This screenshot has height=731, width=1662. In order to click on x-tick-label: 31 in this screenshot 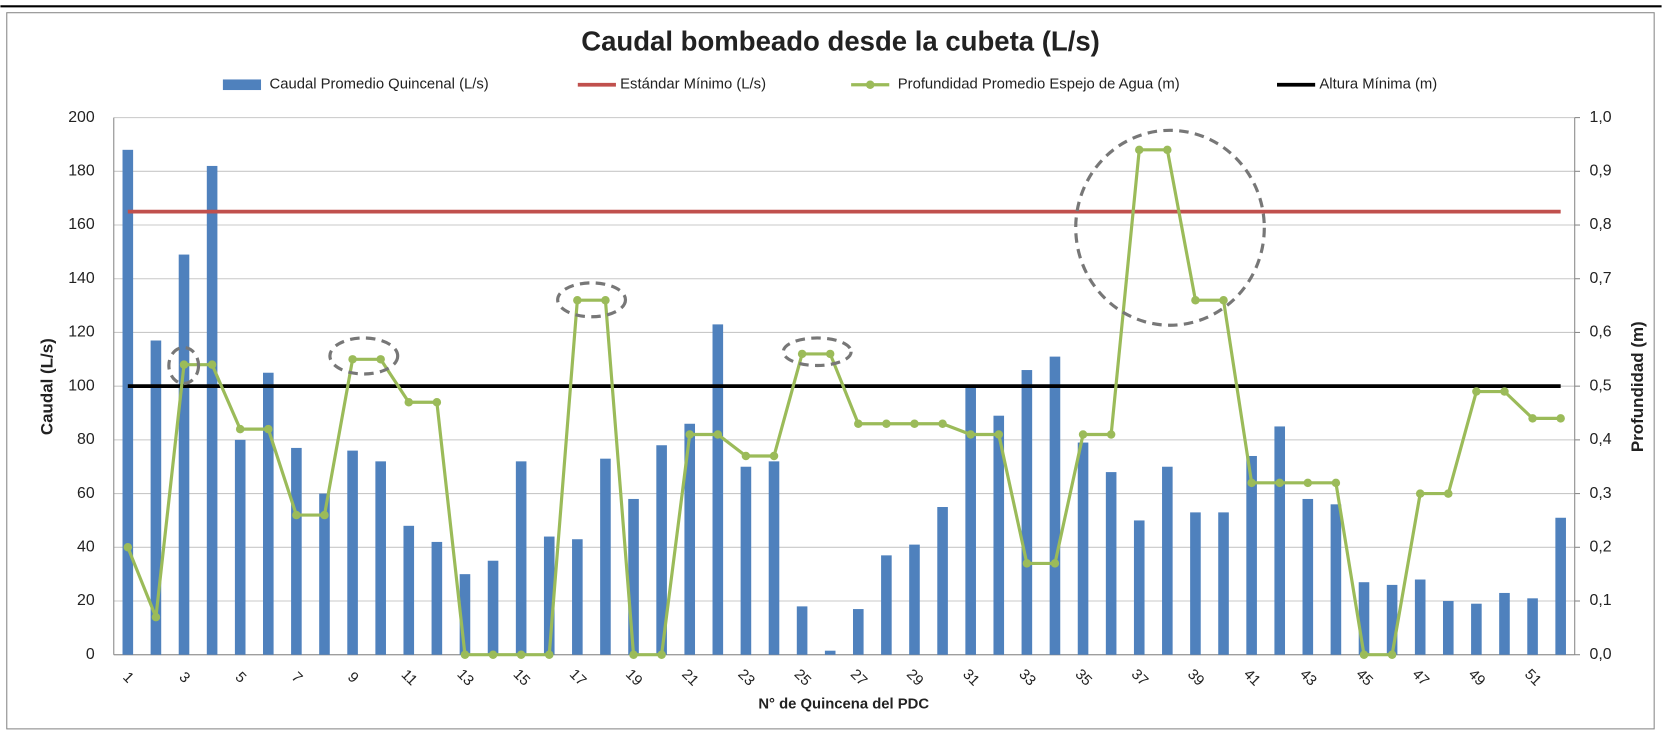, I will do `click(970, 677)`.